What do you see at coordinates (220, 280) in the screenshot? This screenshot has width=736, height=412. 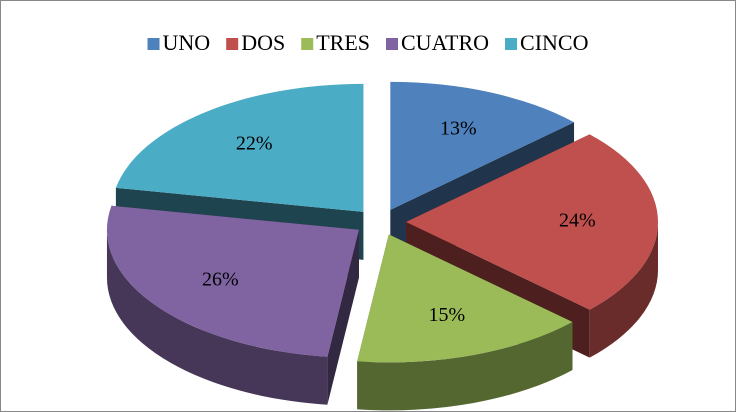 I see `data-label: 26%` at bounding box center [220, 280].